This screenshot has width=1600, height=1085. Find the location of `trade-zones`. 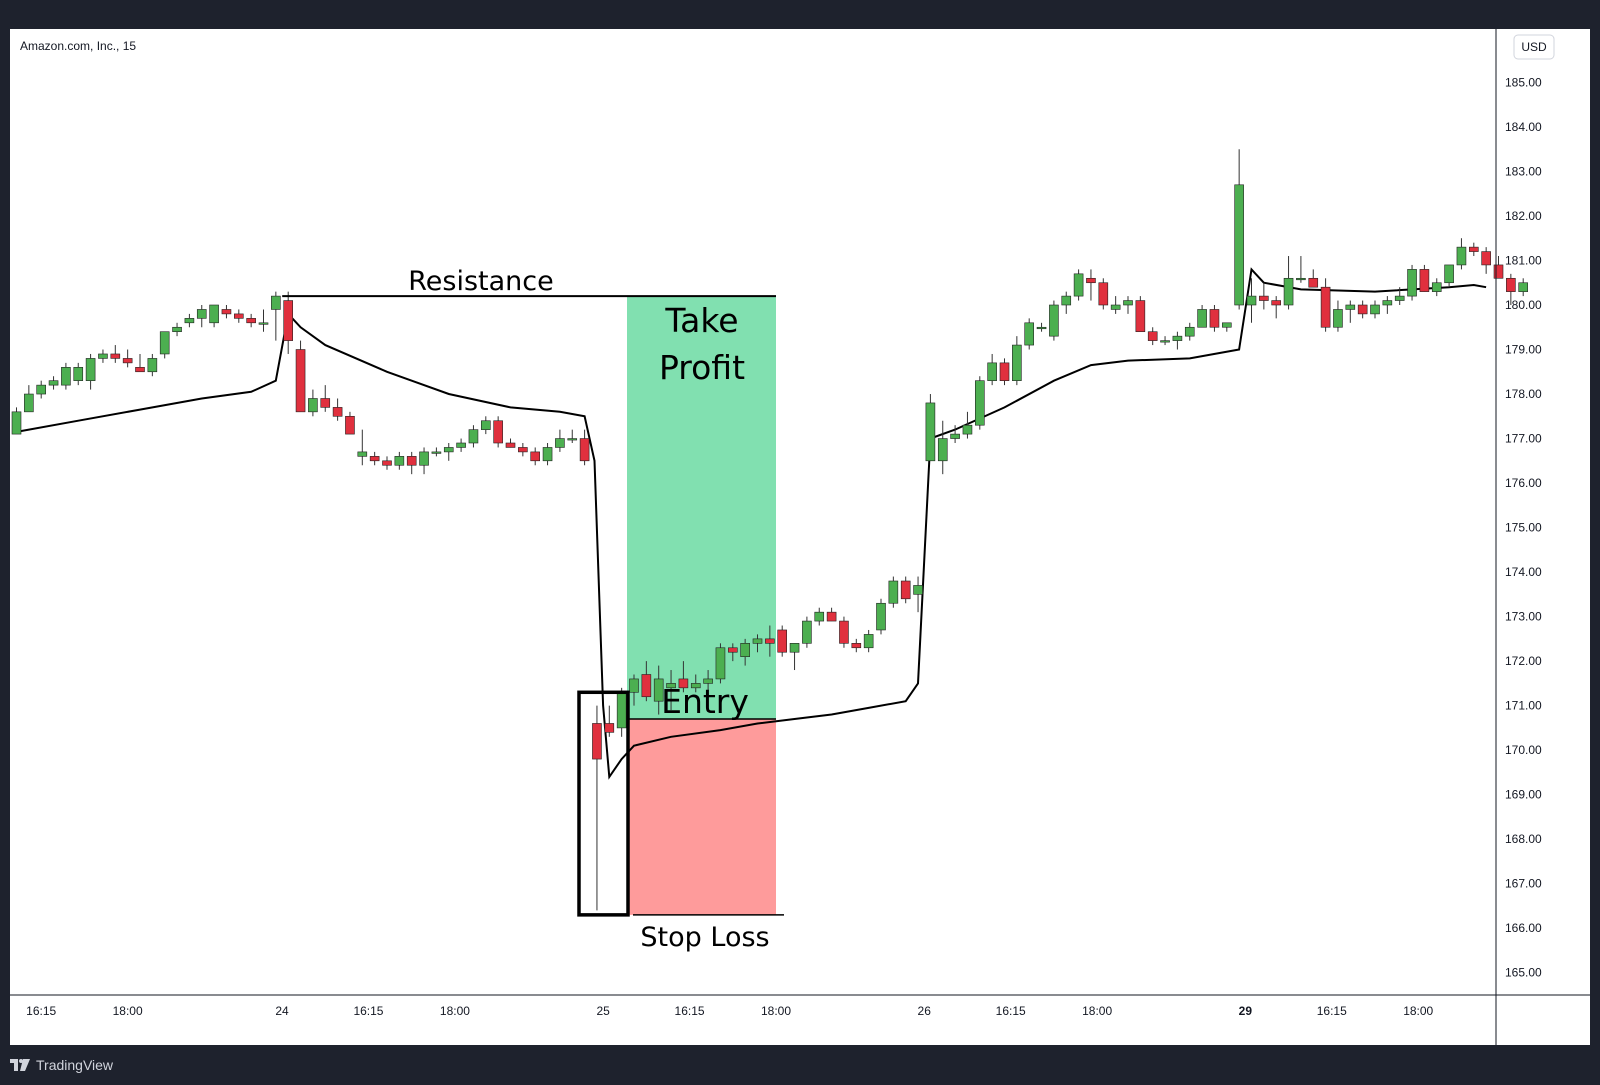

trade-zones is located at coordinates (701, 605).